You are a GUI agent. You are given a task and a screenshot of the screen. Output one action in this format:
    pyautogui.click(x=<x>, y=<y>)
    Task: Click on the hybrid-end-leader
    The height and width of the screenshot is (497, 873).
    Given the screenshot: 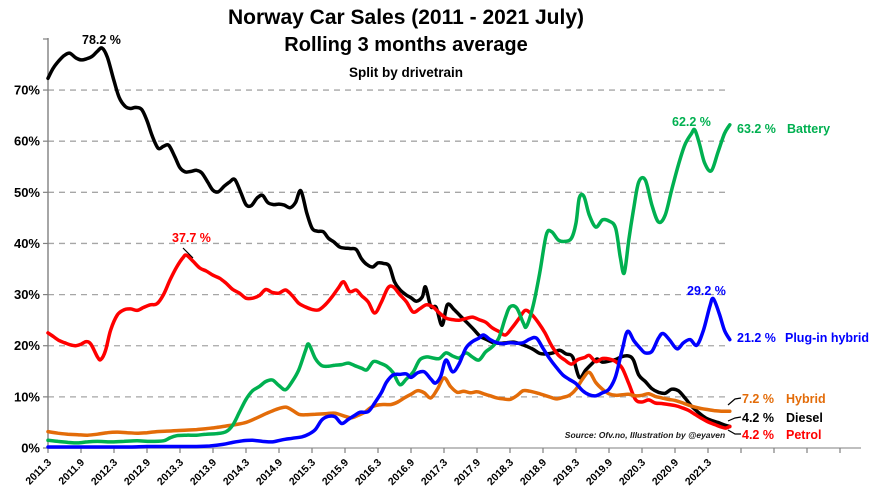 What is the action you would take?
    pyautogui.click(x=734, y=401)
    